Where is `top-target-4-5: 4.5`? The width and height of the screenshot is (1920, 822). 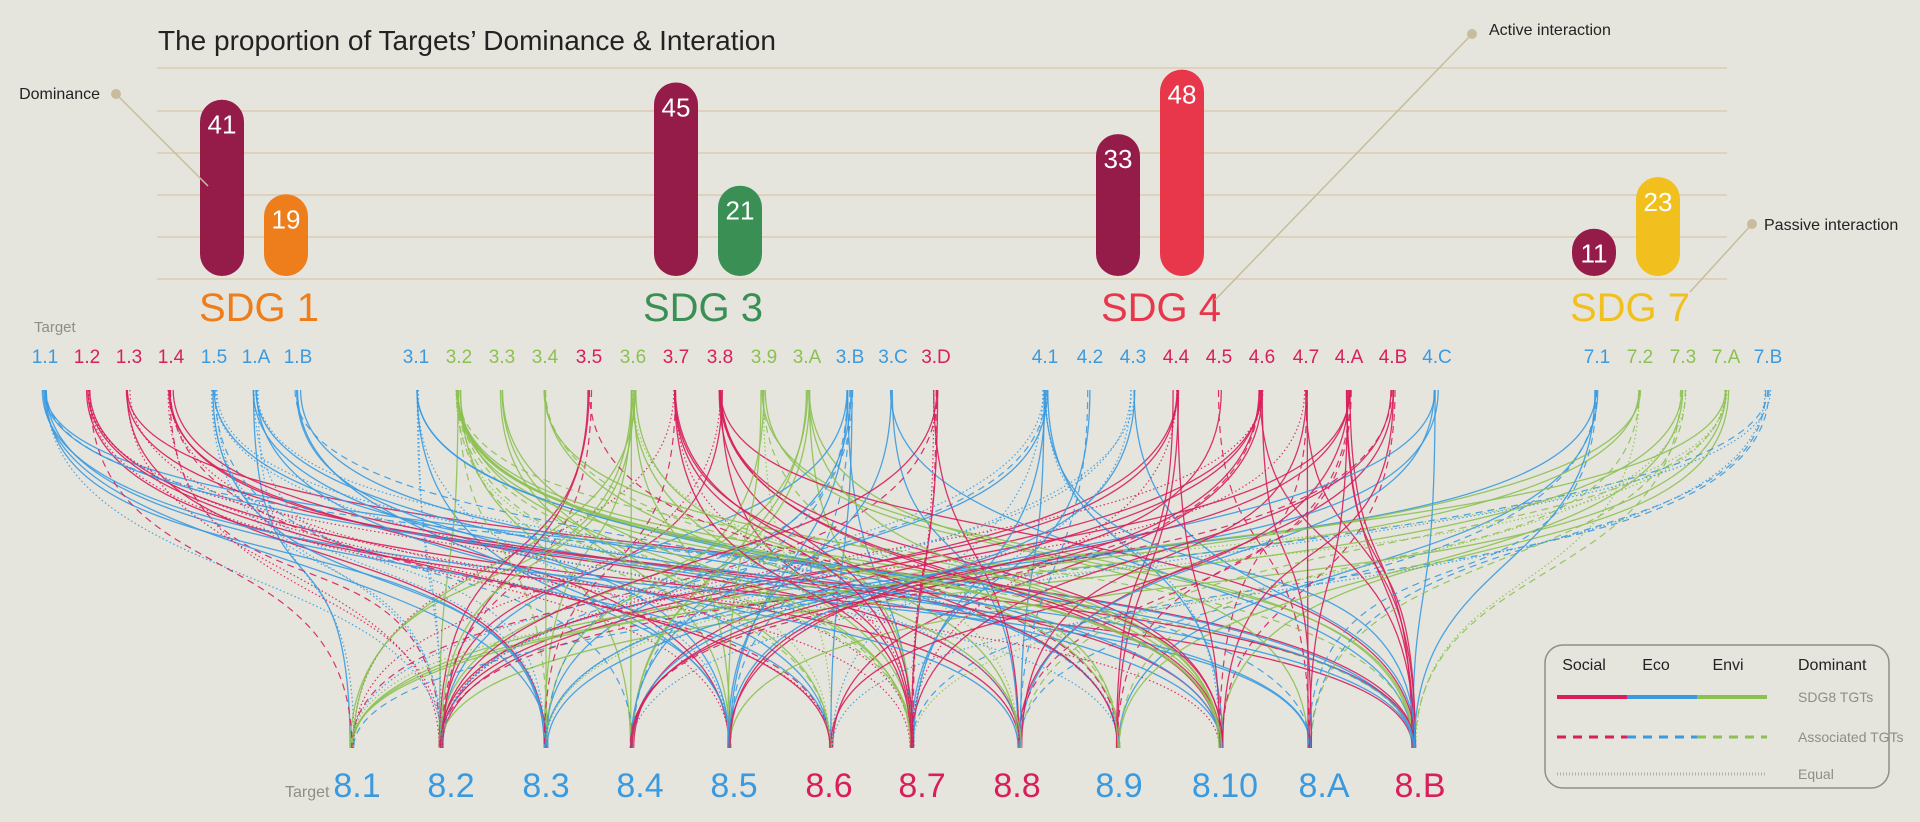 top-target-4-5: 4.5 is located at coordinates (1219, 357).